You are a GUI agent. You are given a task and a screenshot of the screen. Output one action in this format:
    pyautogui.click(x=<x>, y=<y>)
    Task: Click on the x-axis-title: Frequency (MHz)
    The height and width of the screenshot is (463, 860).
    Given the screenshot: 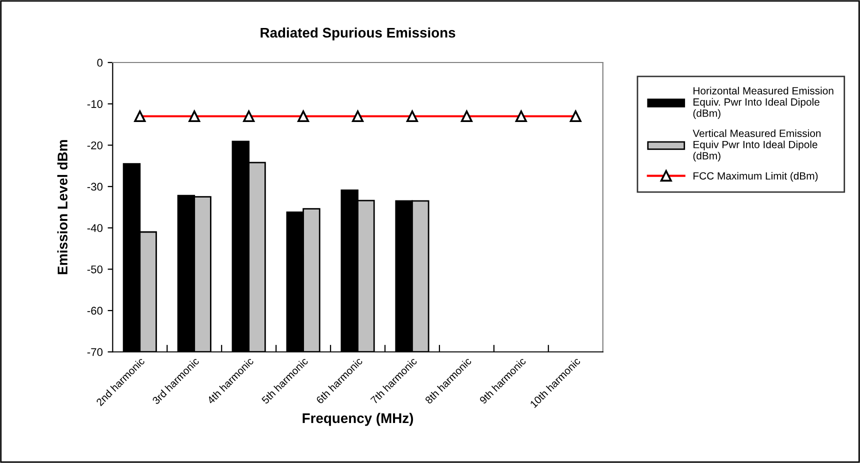 What is the action you would take?
    pyautogui.click(x=358, y=419)
    